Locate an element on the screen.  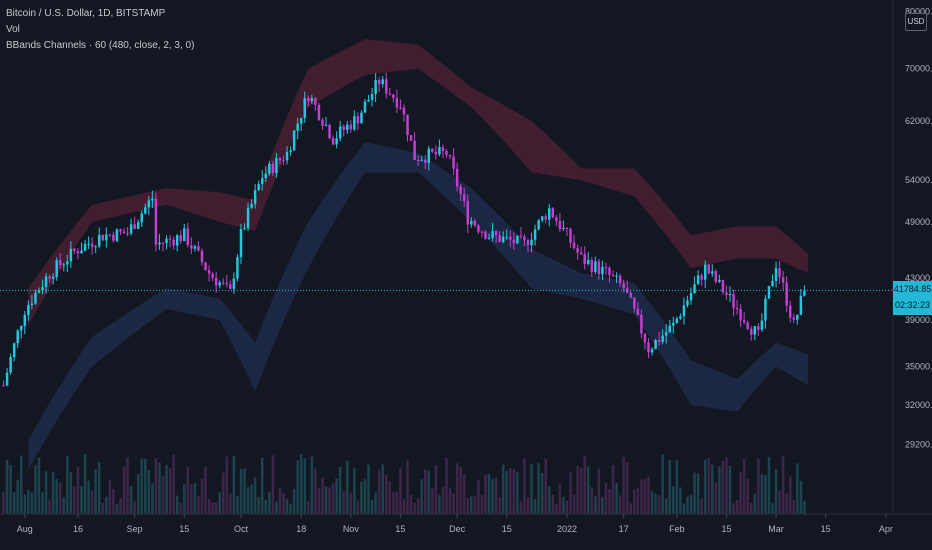
symbol-title: Bitcoin / U.S. Dollar, 1D, BITSTAMP is located at coordinates (86, 13).